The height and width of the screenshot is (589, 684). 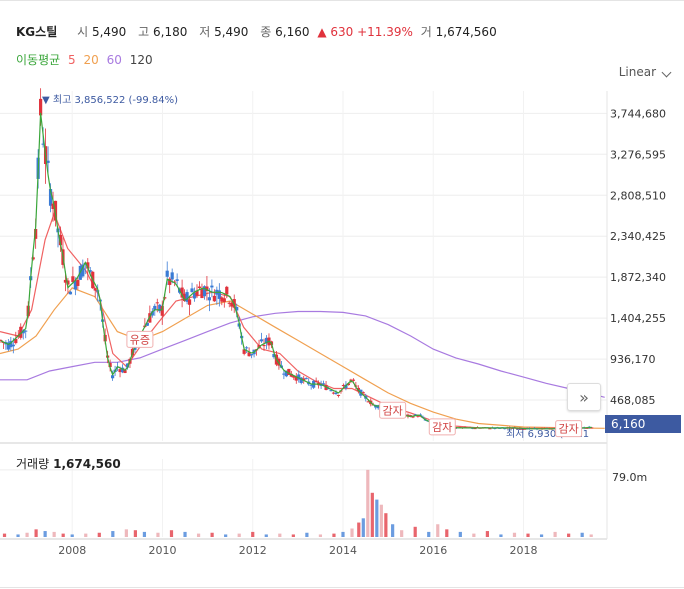 What do you see at coordinates (72, 60) in the screenshot?
I see `ma-5: 5` at bounding box center [72, 60].